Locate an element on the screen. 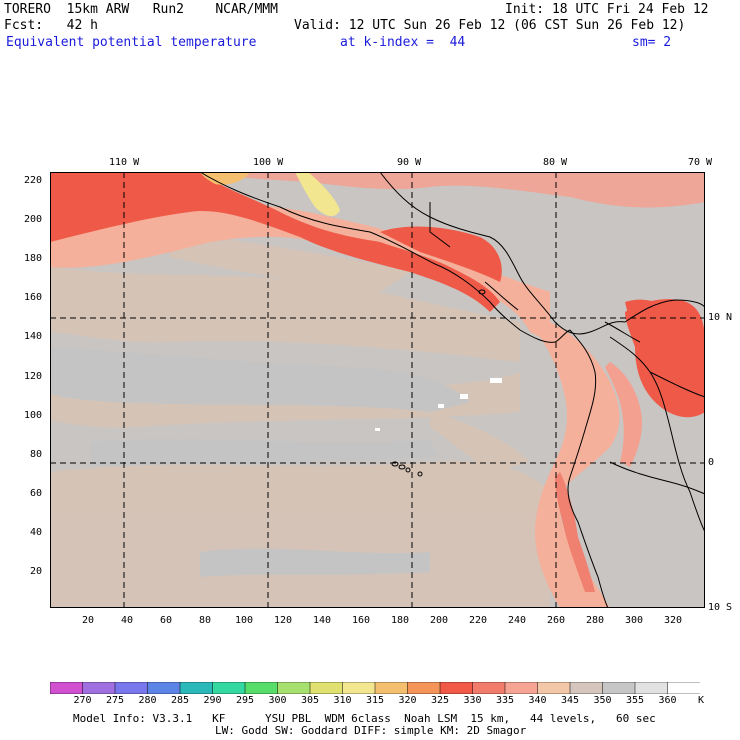  x-tick: 160 is located at coordinates (361, 620).